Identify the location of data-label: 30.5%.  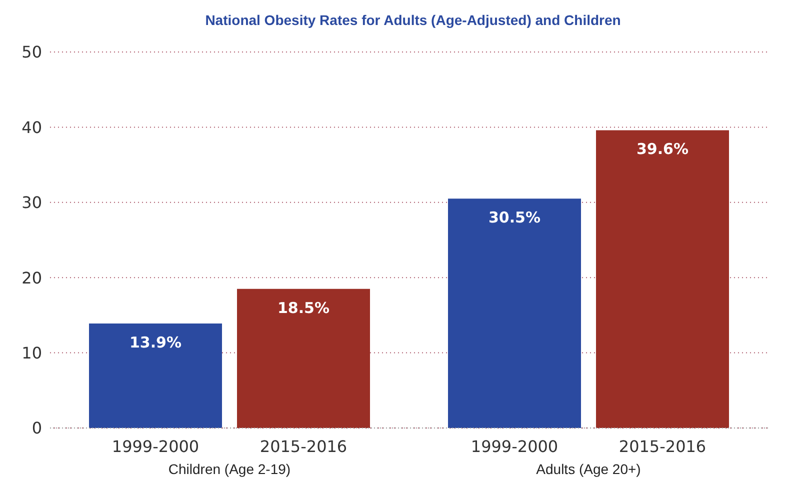
(514, 217).